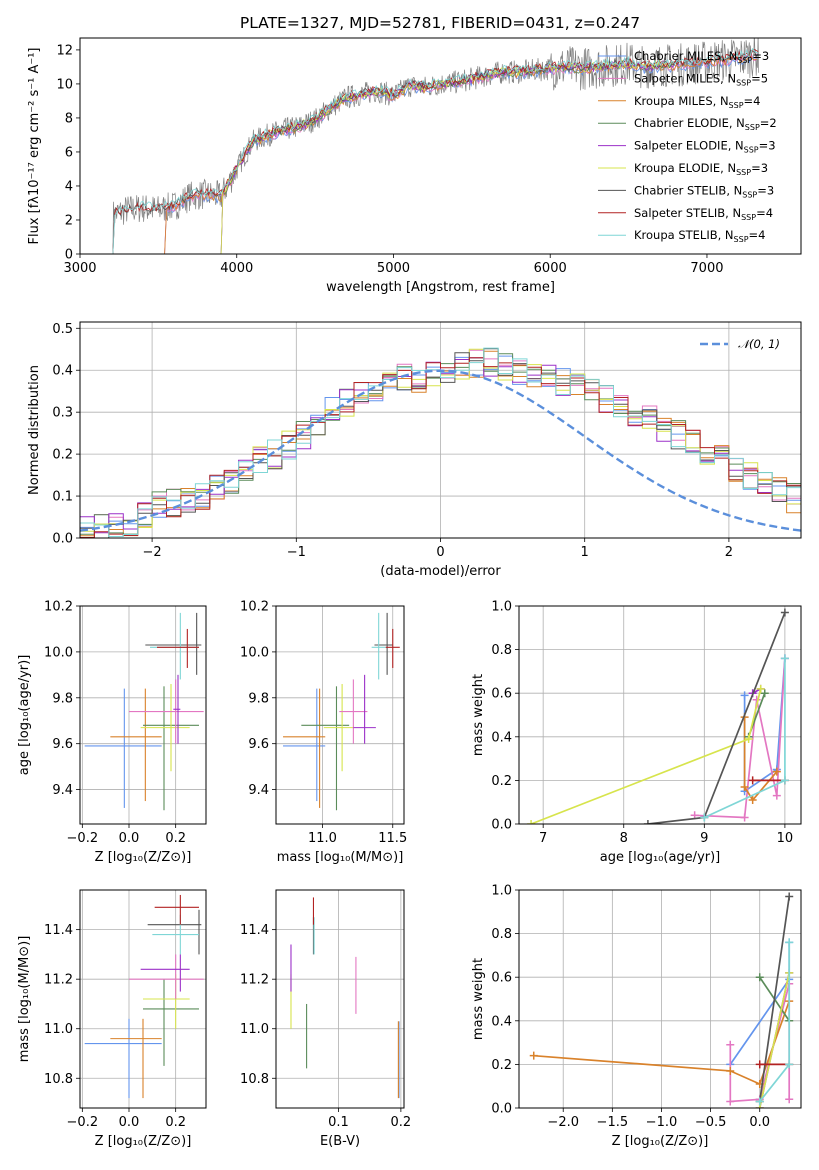 The width and height of the screenshot is (819, 1170). What do you see at coordinates (64, 84) in the screenshot?
I see `y-tick-label: 10` at bounding box center [64, 84].